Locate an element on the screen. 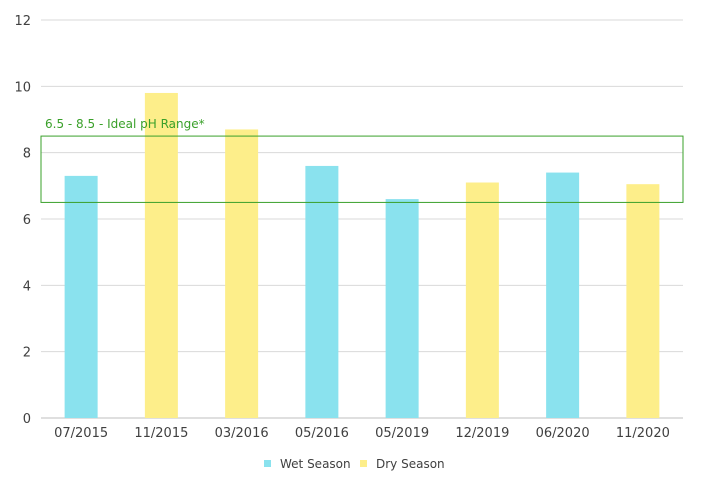 This screenshot has height=498, width=702. y-tick-label: 10 is located at coordinates (22, 87).